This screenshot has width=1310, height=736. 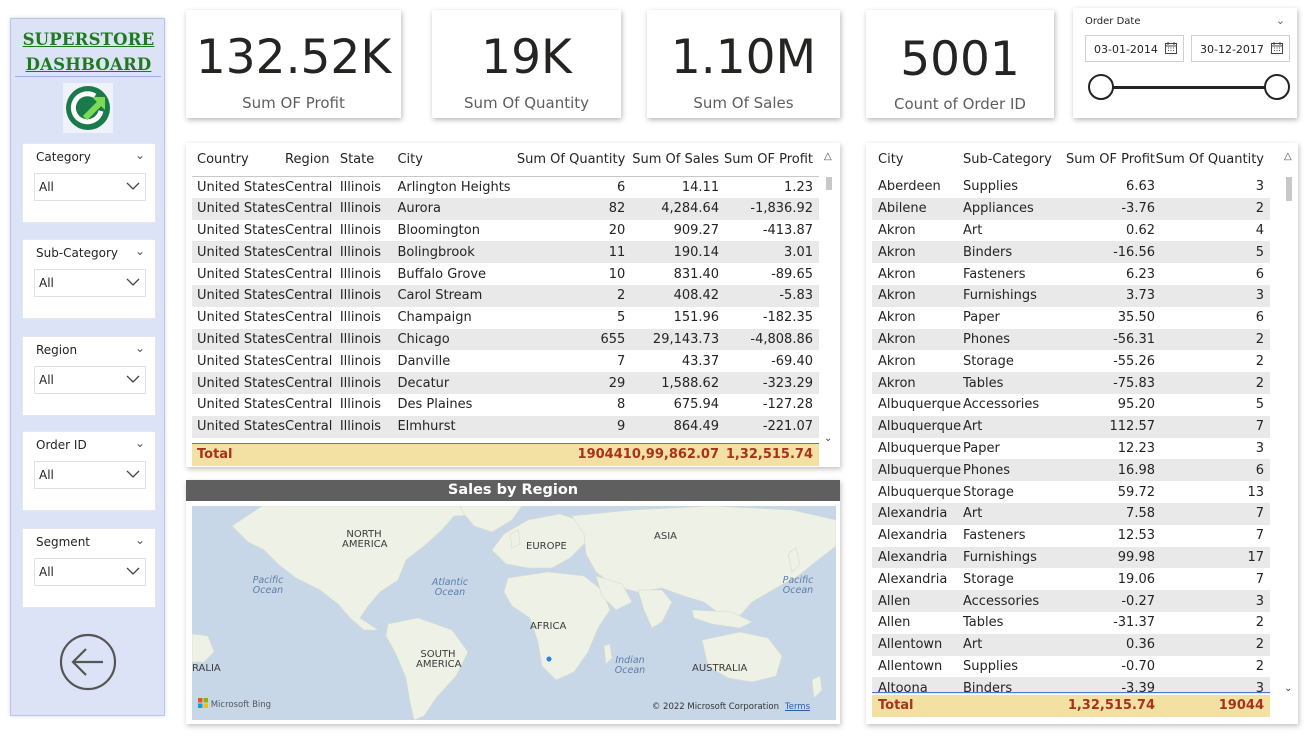 I want to click on table-cell: 864.49, so click(x=672, y=426).